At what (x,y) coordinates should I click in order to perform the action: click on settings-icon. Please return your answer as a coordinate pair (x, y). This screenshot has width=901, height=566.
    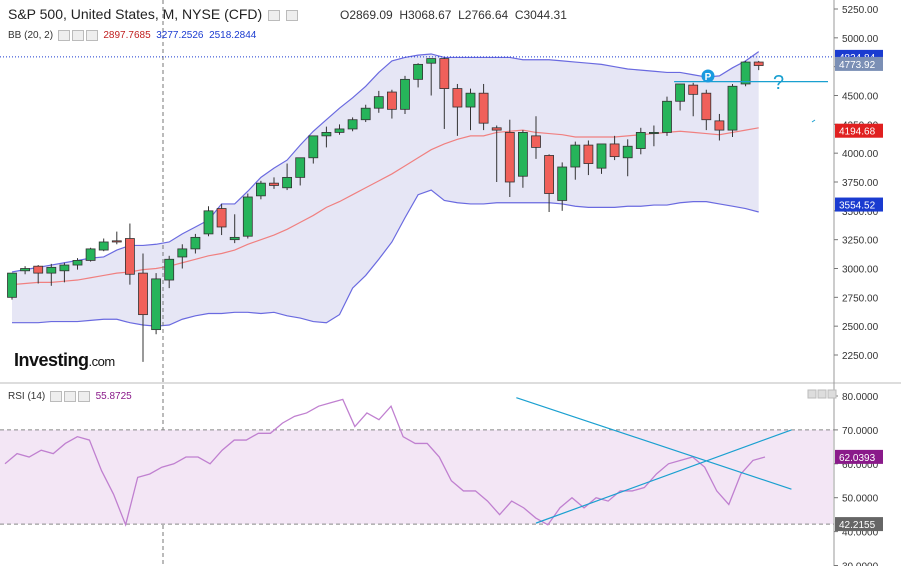
    Looking at the image, I should click on (274, 15).